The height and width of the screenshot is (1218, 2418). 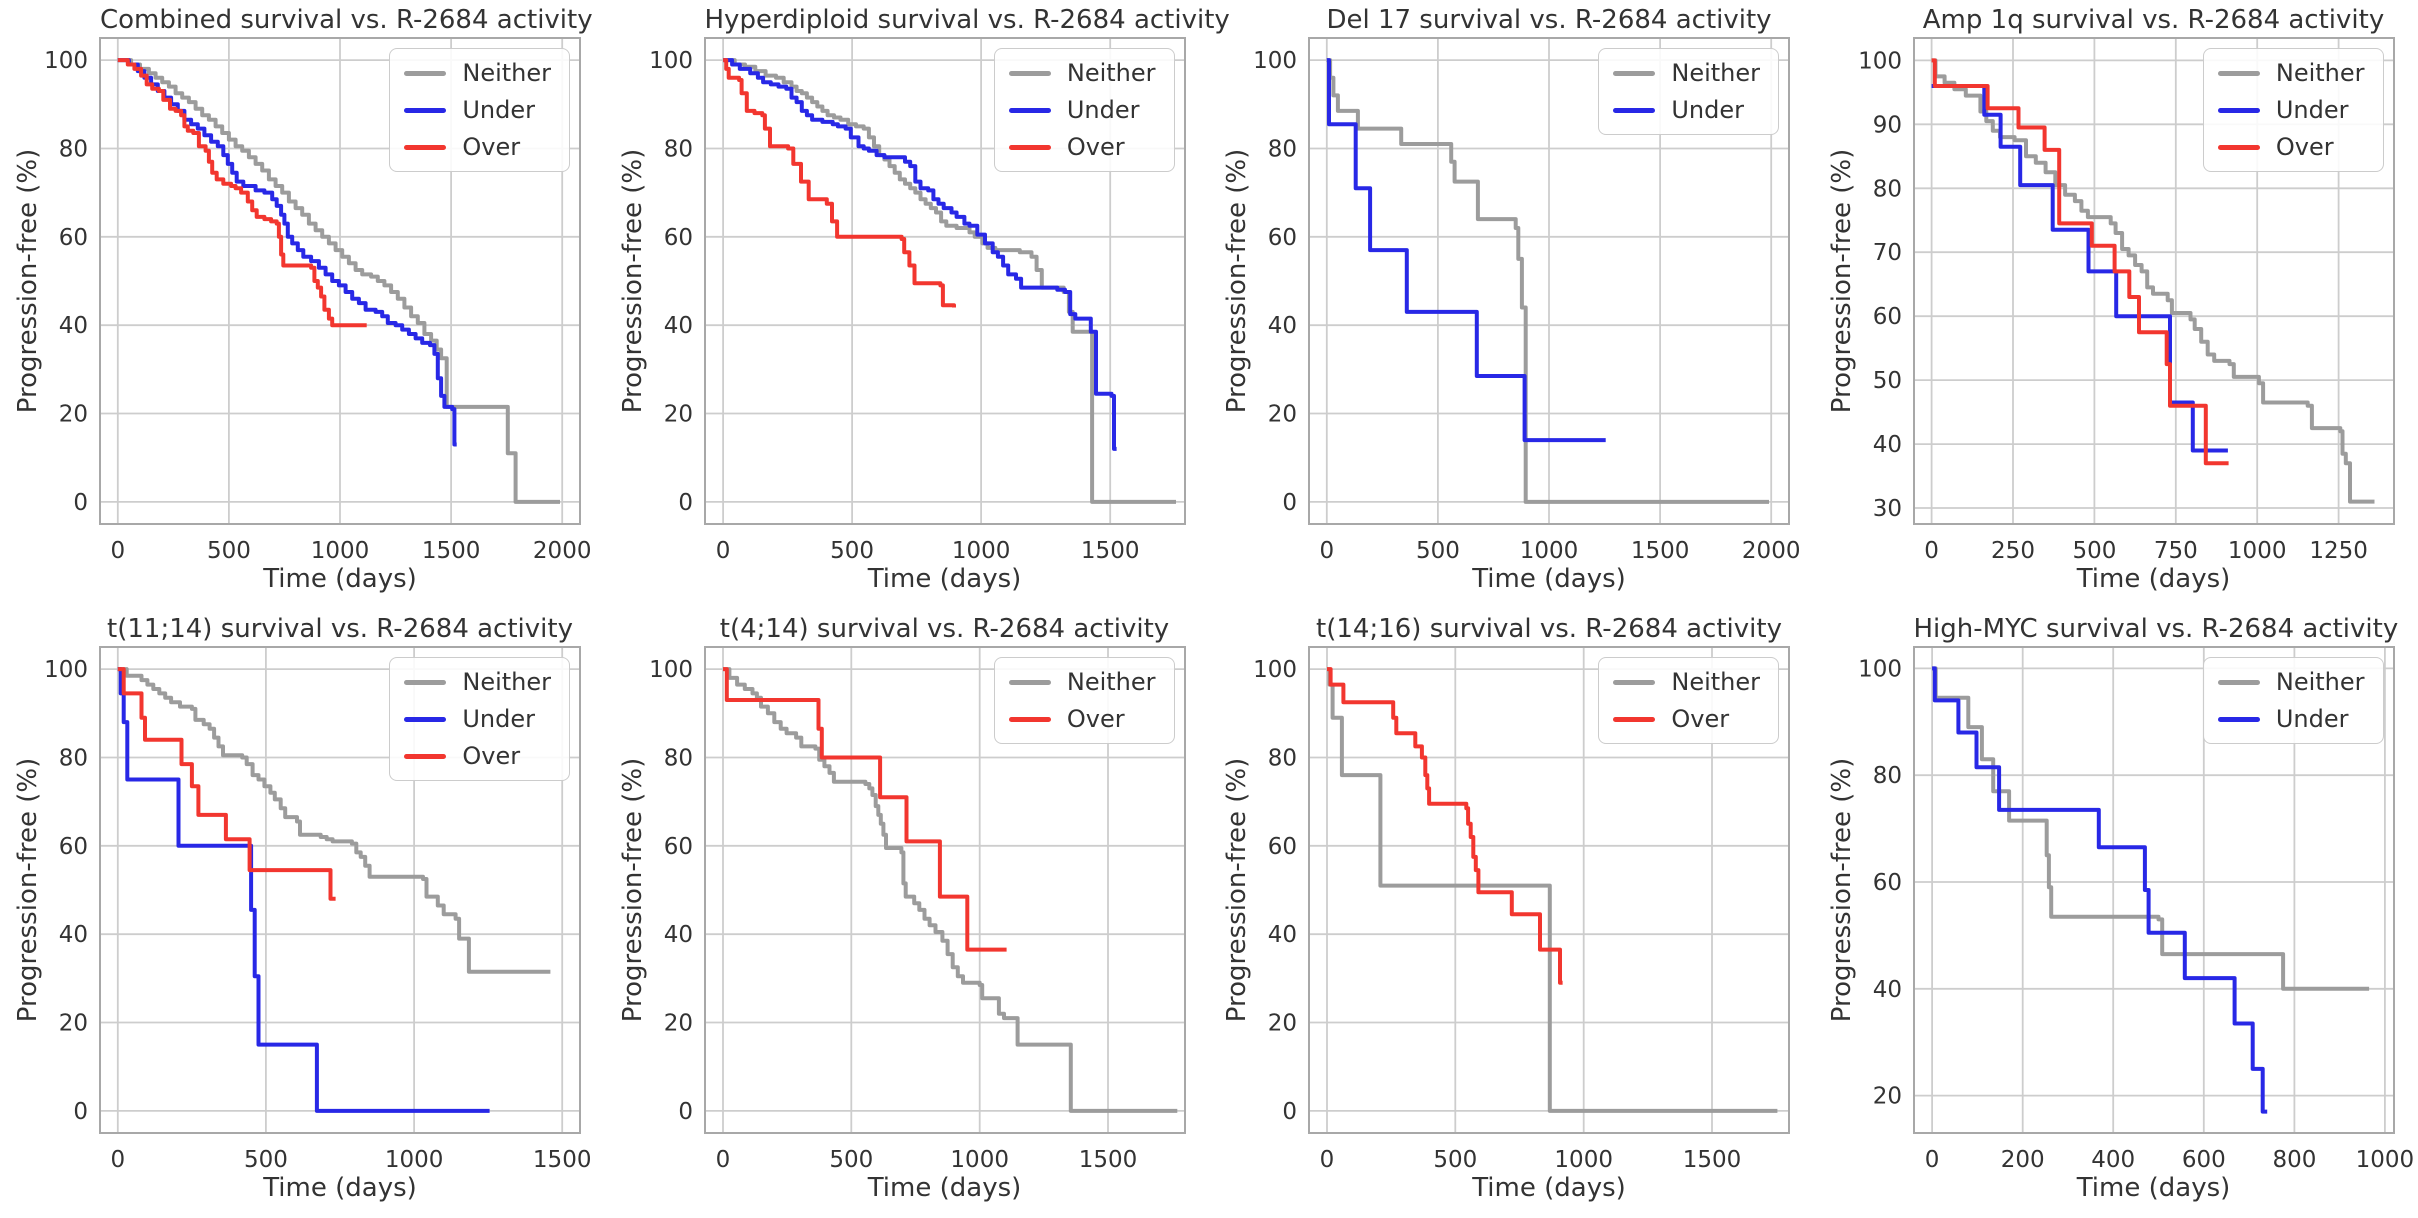 I want to click on legend-item: Over, so click(x=1686, y=719).